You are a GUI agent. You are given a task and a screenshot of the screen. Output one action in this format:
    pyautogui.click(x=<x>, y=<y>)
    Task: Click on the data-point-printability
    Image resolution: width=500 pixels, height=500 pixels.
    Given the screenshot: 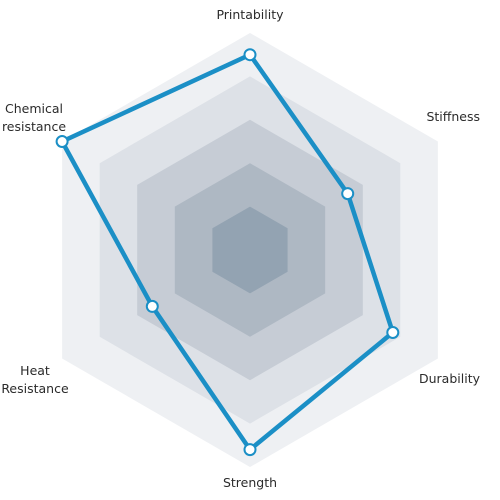 What is the action you would take?
    pyautogui.click(x=250, y=55)
    